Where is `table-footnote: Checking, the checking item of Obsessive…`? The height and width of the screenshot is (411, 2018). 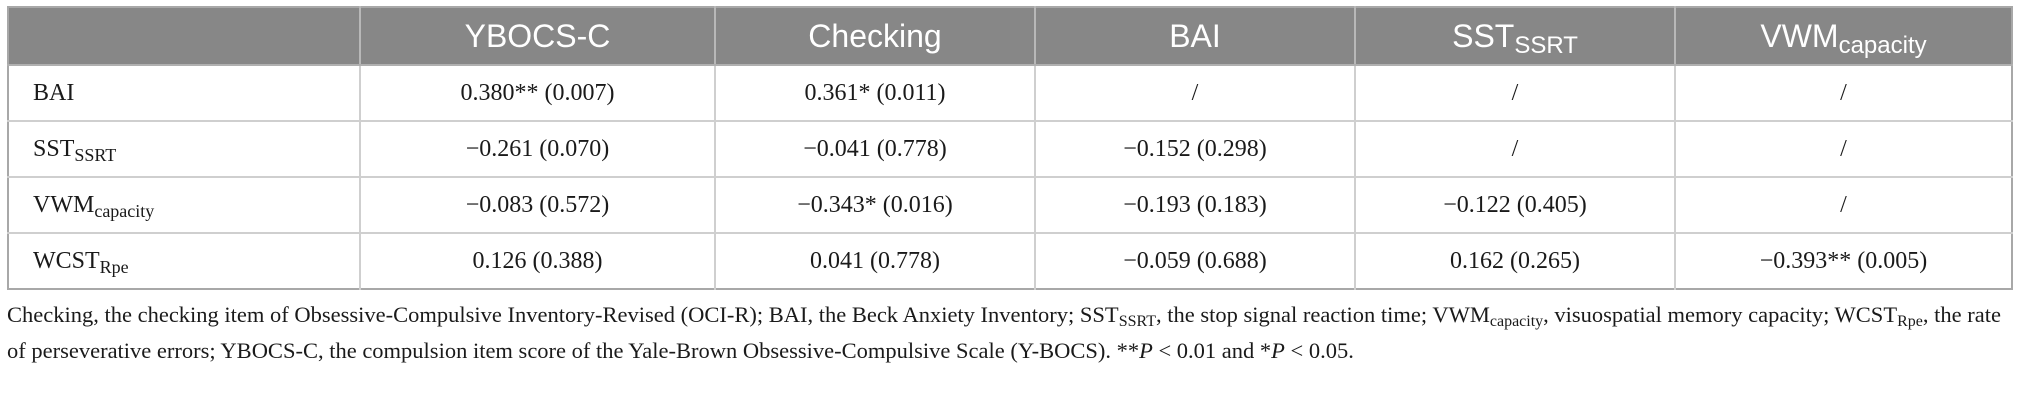 table-footnote: Checking, the checking item of Obsessive… is located at coordinates (1004, 332).